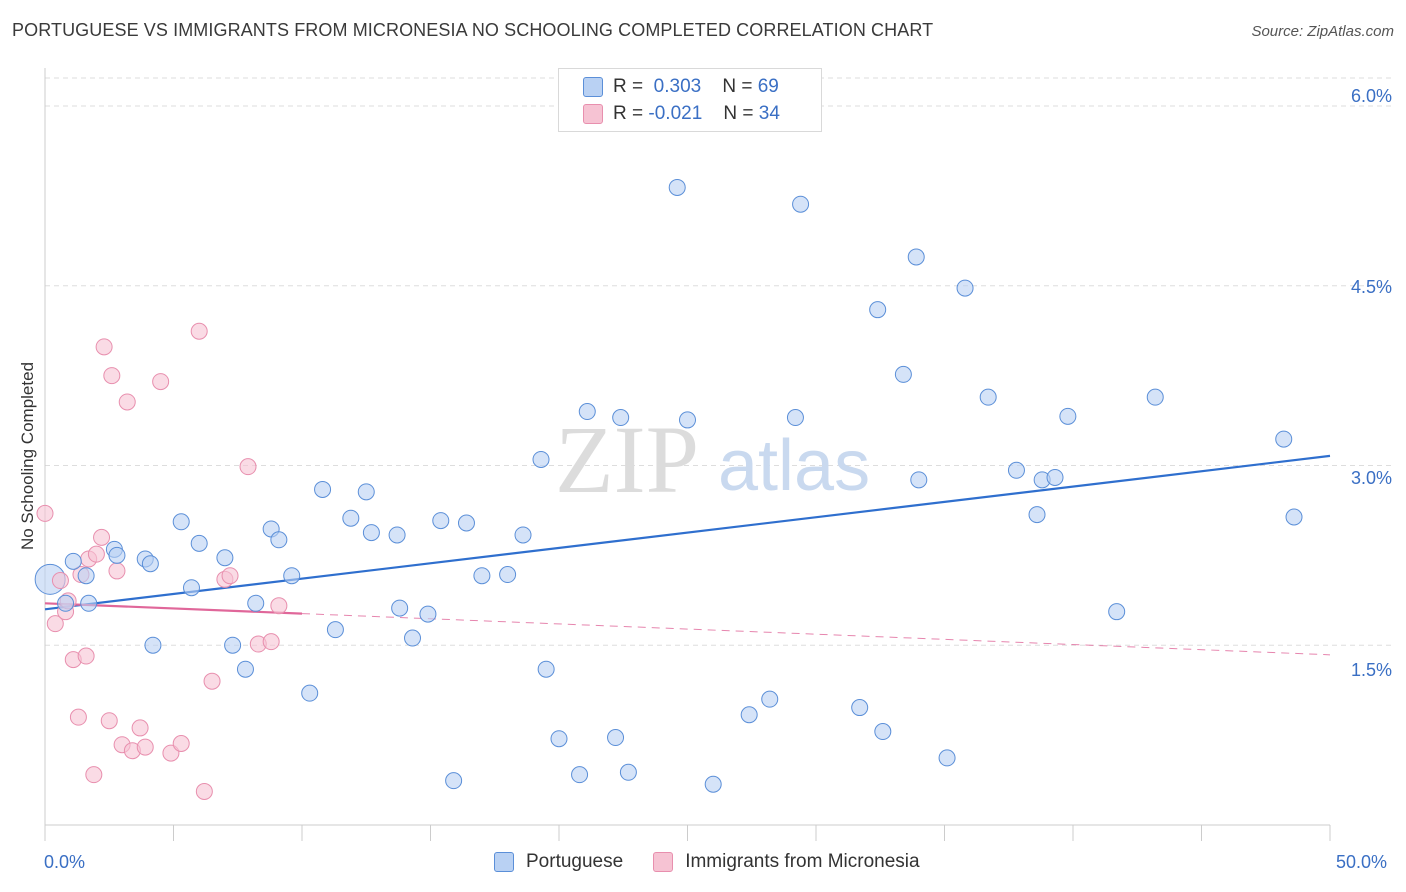  Describe the element at coordinates (768, 86) in the screenshot. I see `legend-n-value: 69` at that location.